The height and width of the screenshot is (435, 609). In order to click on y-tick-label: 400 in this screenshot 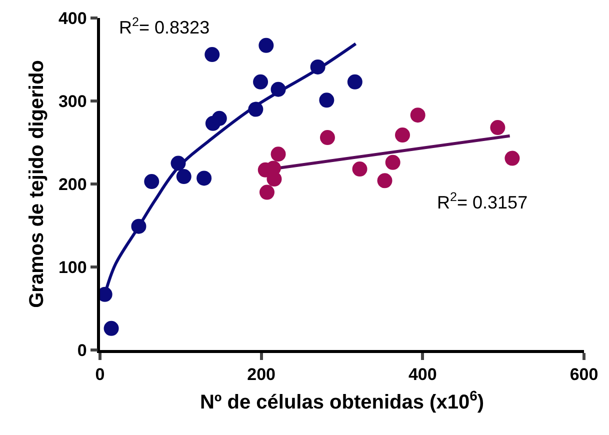, I will do `click(72, 18)`.